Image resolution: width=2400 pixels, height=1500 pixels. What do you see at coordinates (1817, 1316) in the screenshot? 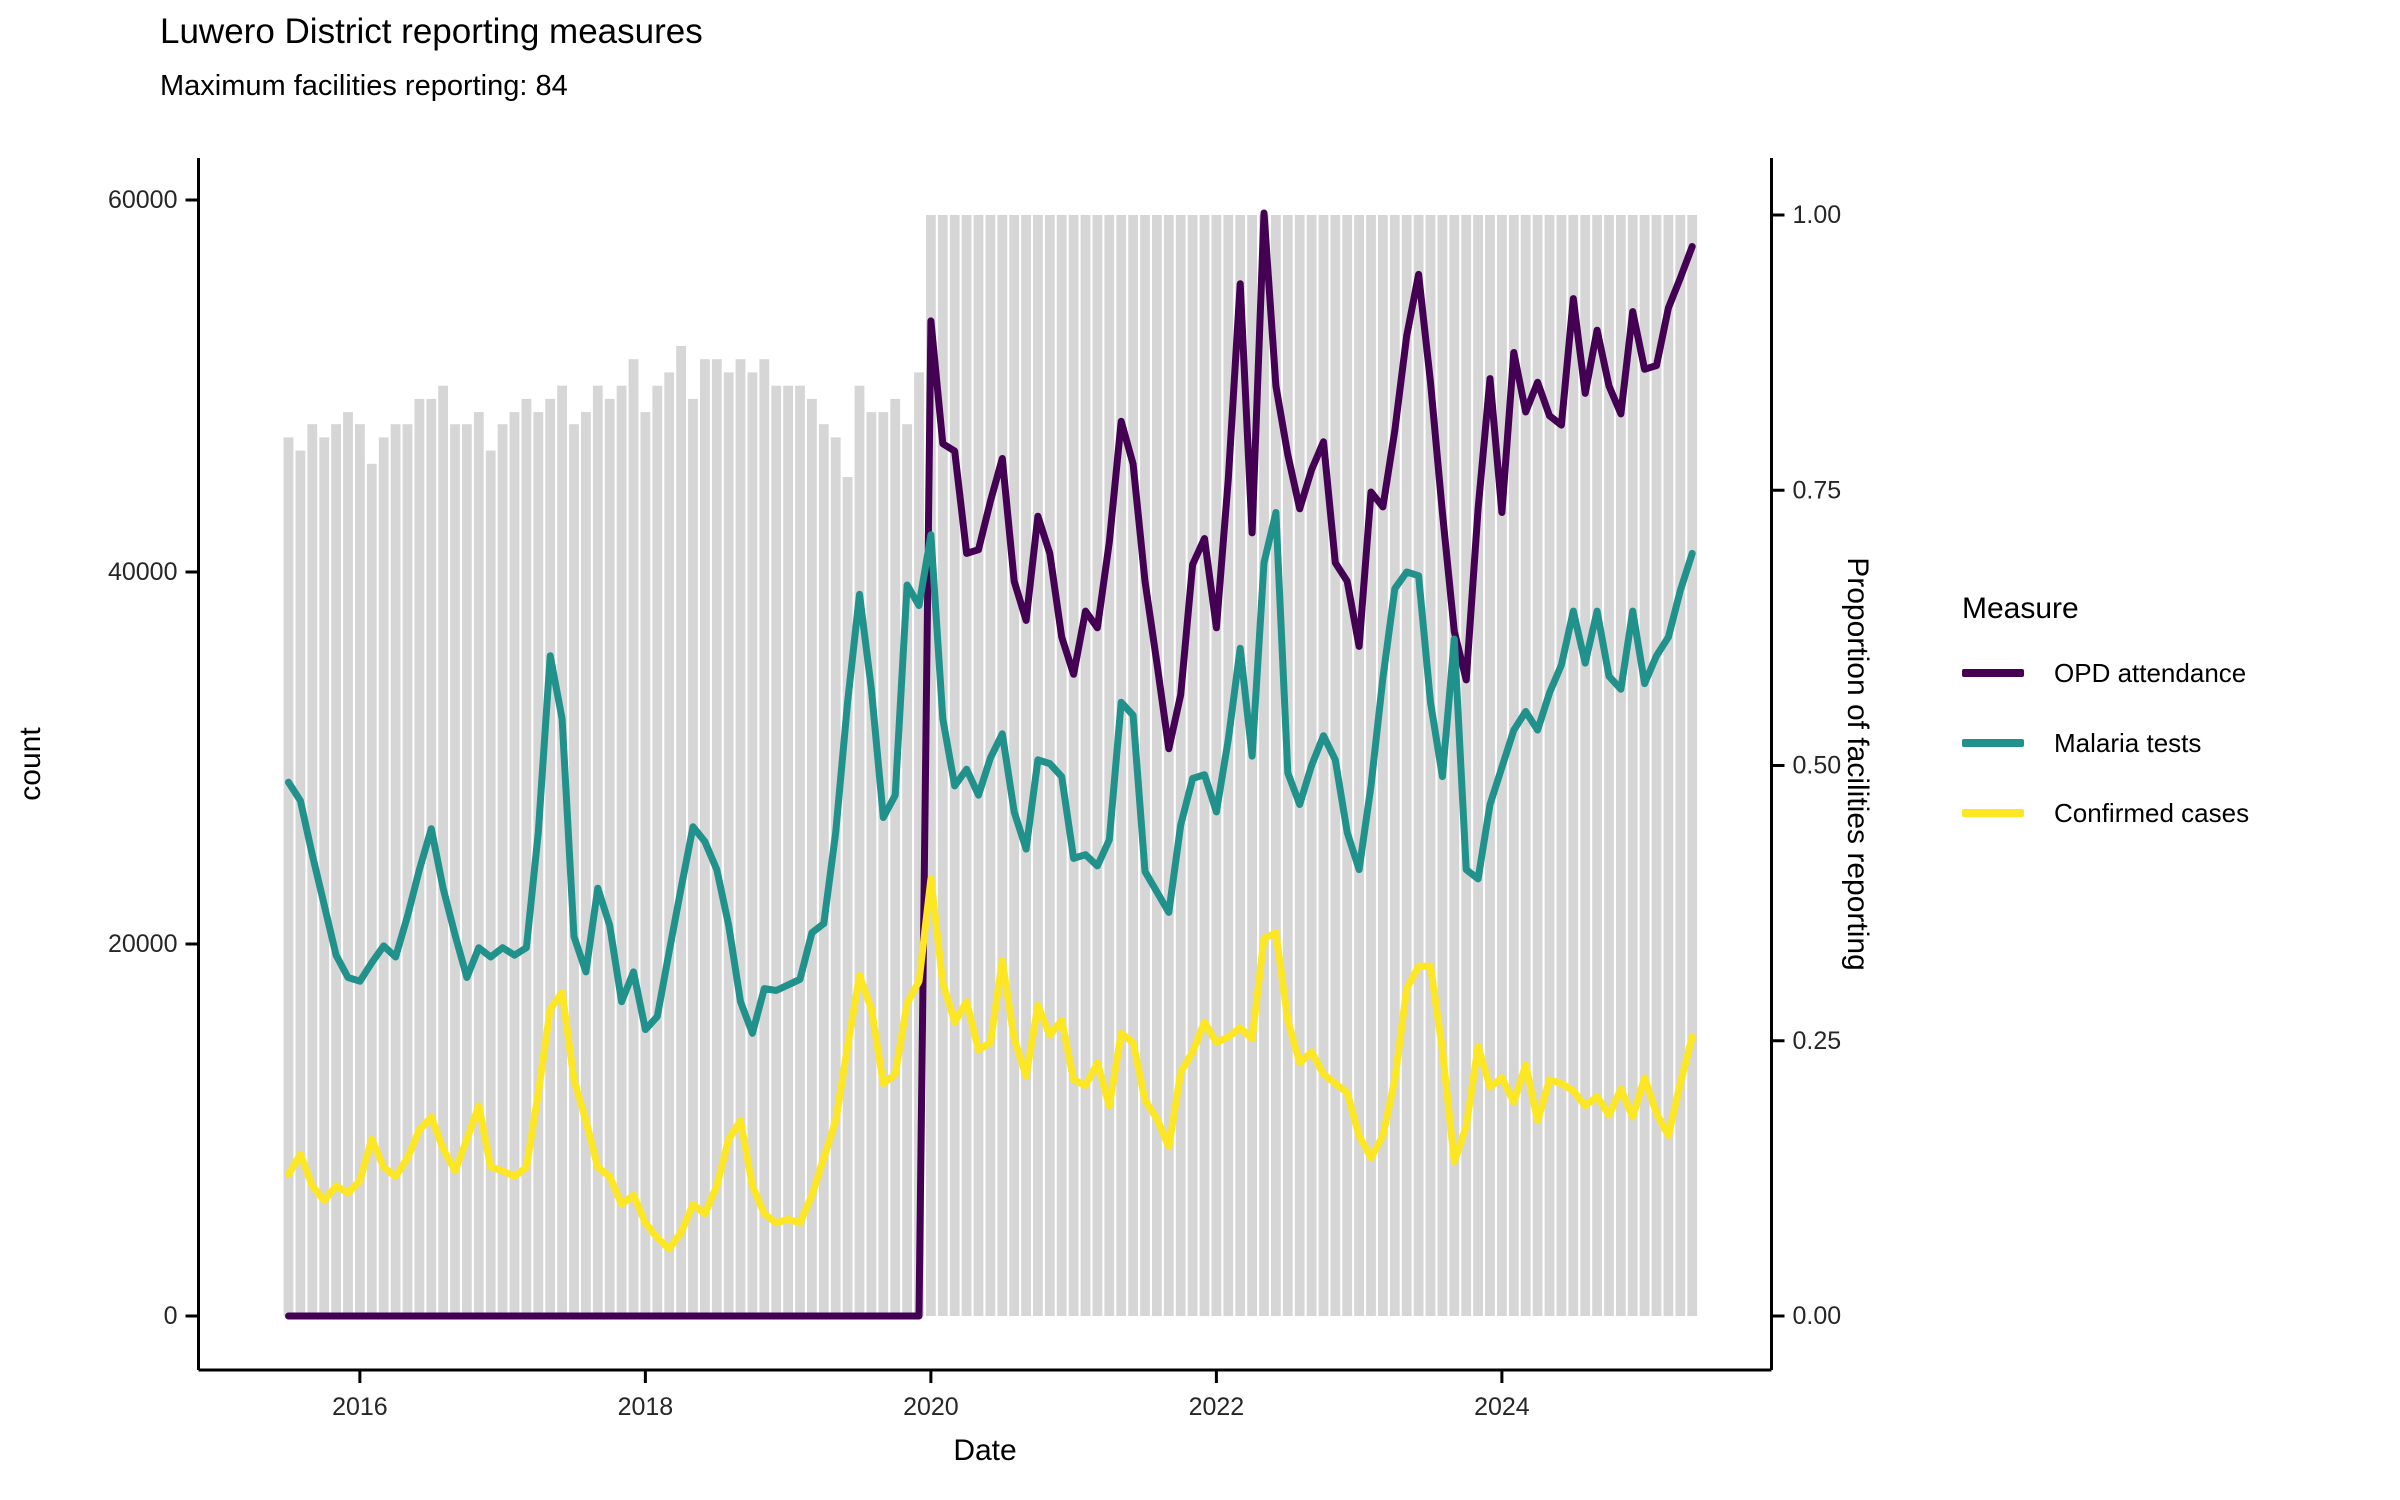
I see `y2-tick-label: 0.00` at bounding box center [1817, 1316].